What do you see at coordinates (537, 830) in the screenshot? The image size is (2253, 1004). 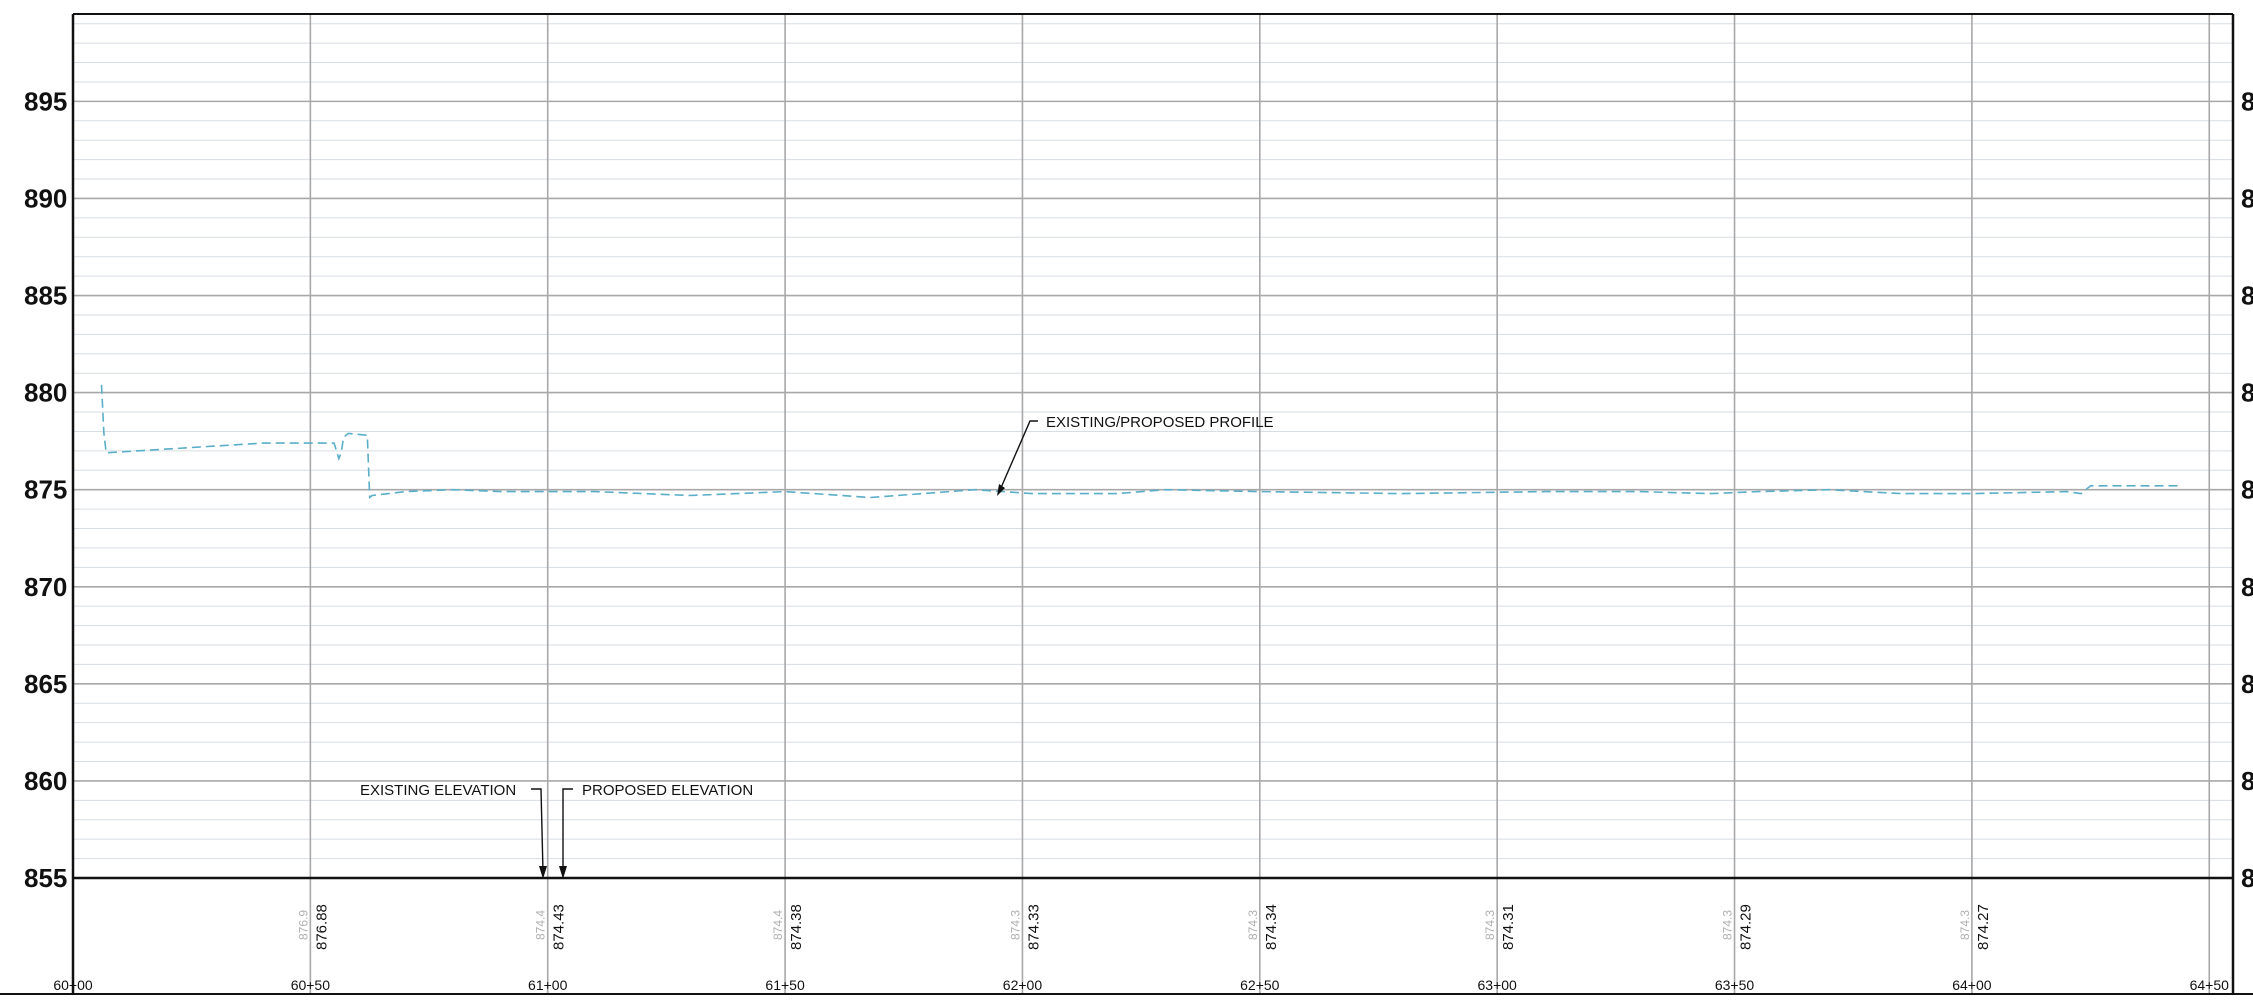 I see `existing-elevation-leader` at bounding box center [537, 830].